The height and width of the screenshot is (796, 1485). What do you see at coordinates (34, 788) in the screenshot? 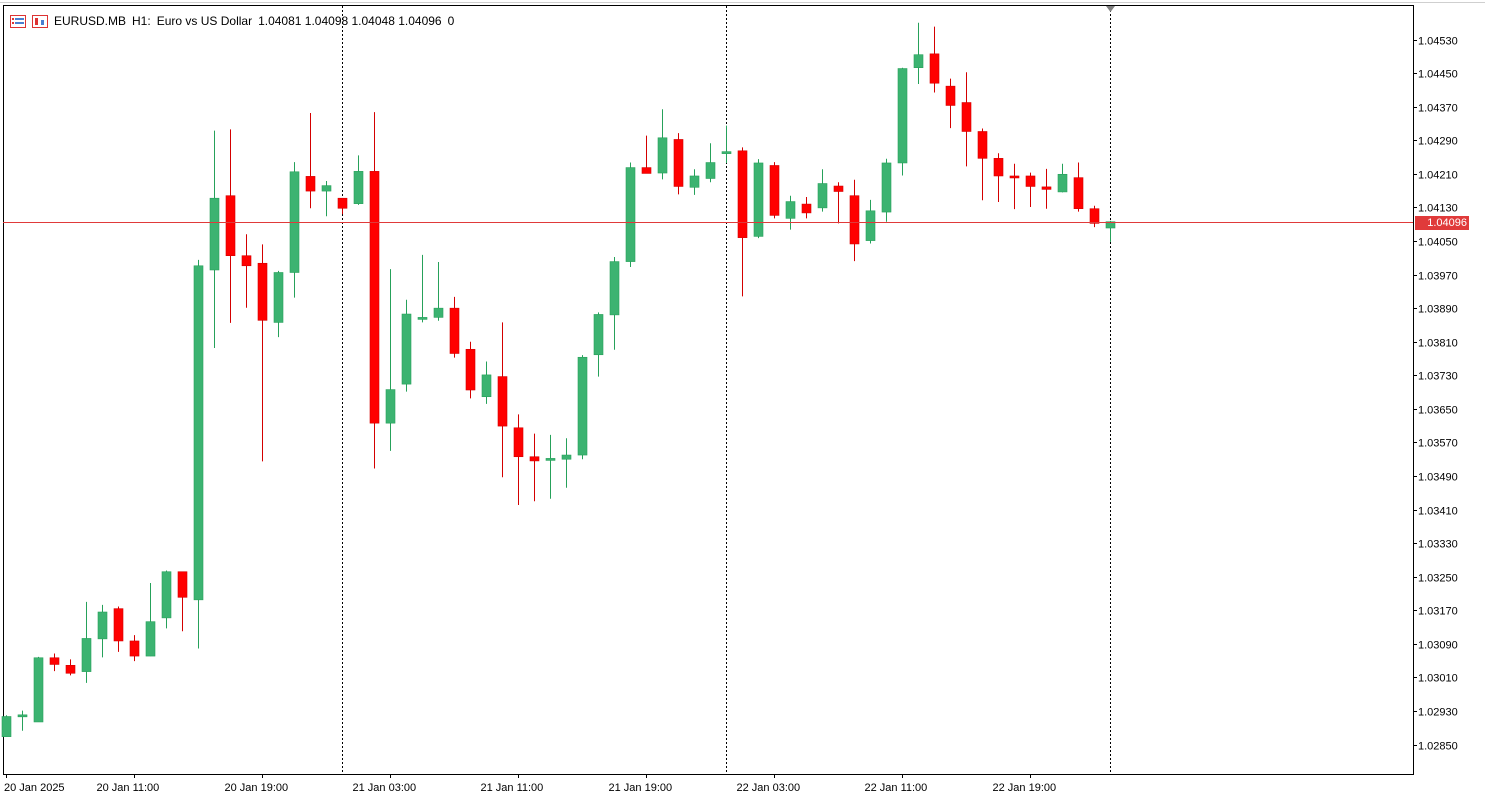
I see `x-axis-label: 20 Jan 2025` at bounding box center [34, 788].